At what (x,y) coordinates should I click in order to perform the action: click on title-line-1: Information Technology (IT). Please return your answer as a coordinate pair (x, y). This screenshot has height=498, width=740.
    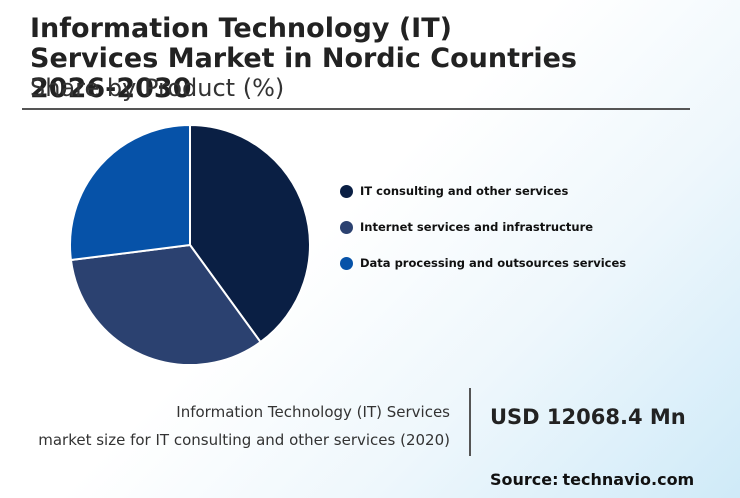
    Looking at the image, I should click on (241, 28).